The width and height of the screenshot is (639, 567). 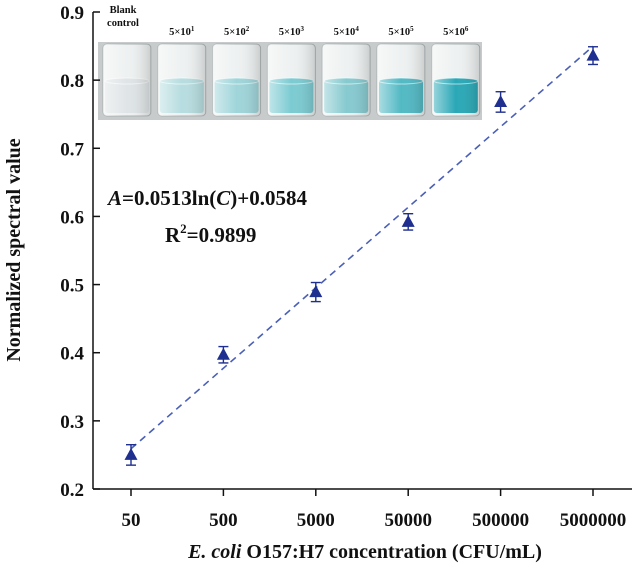 I want to click on x-tick-label: 500, so click(x=223, y=520).